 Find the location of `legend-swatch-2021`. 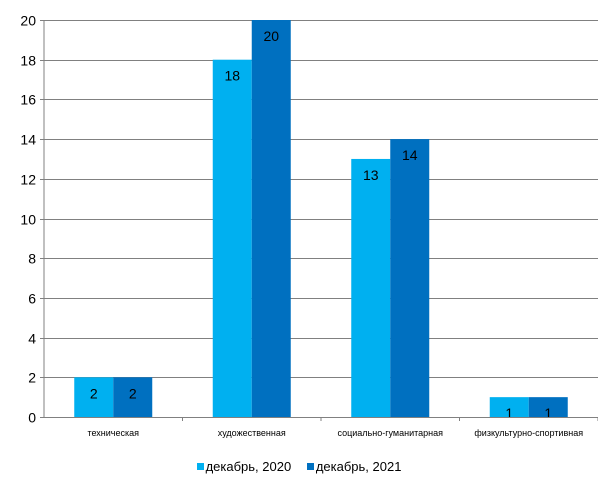

legend-swatch-2021 is located at coordinates (310, 466).